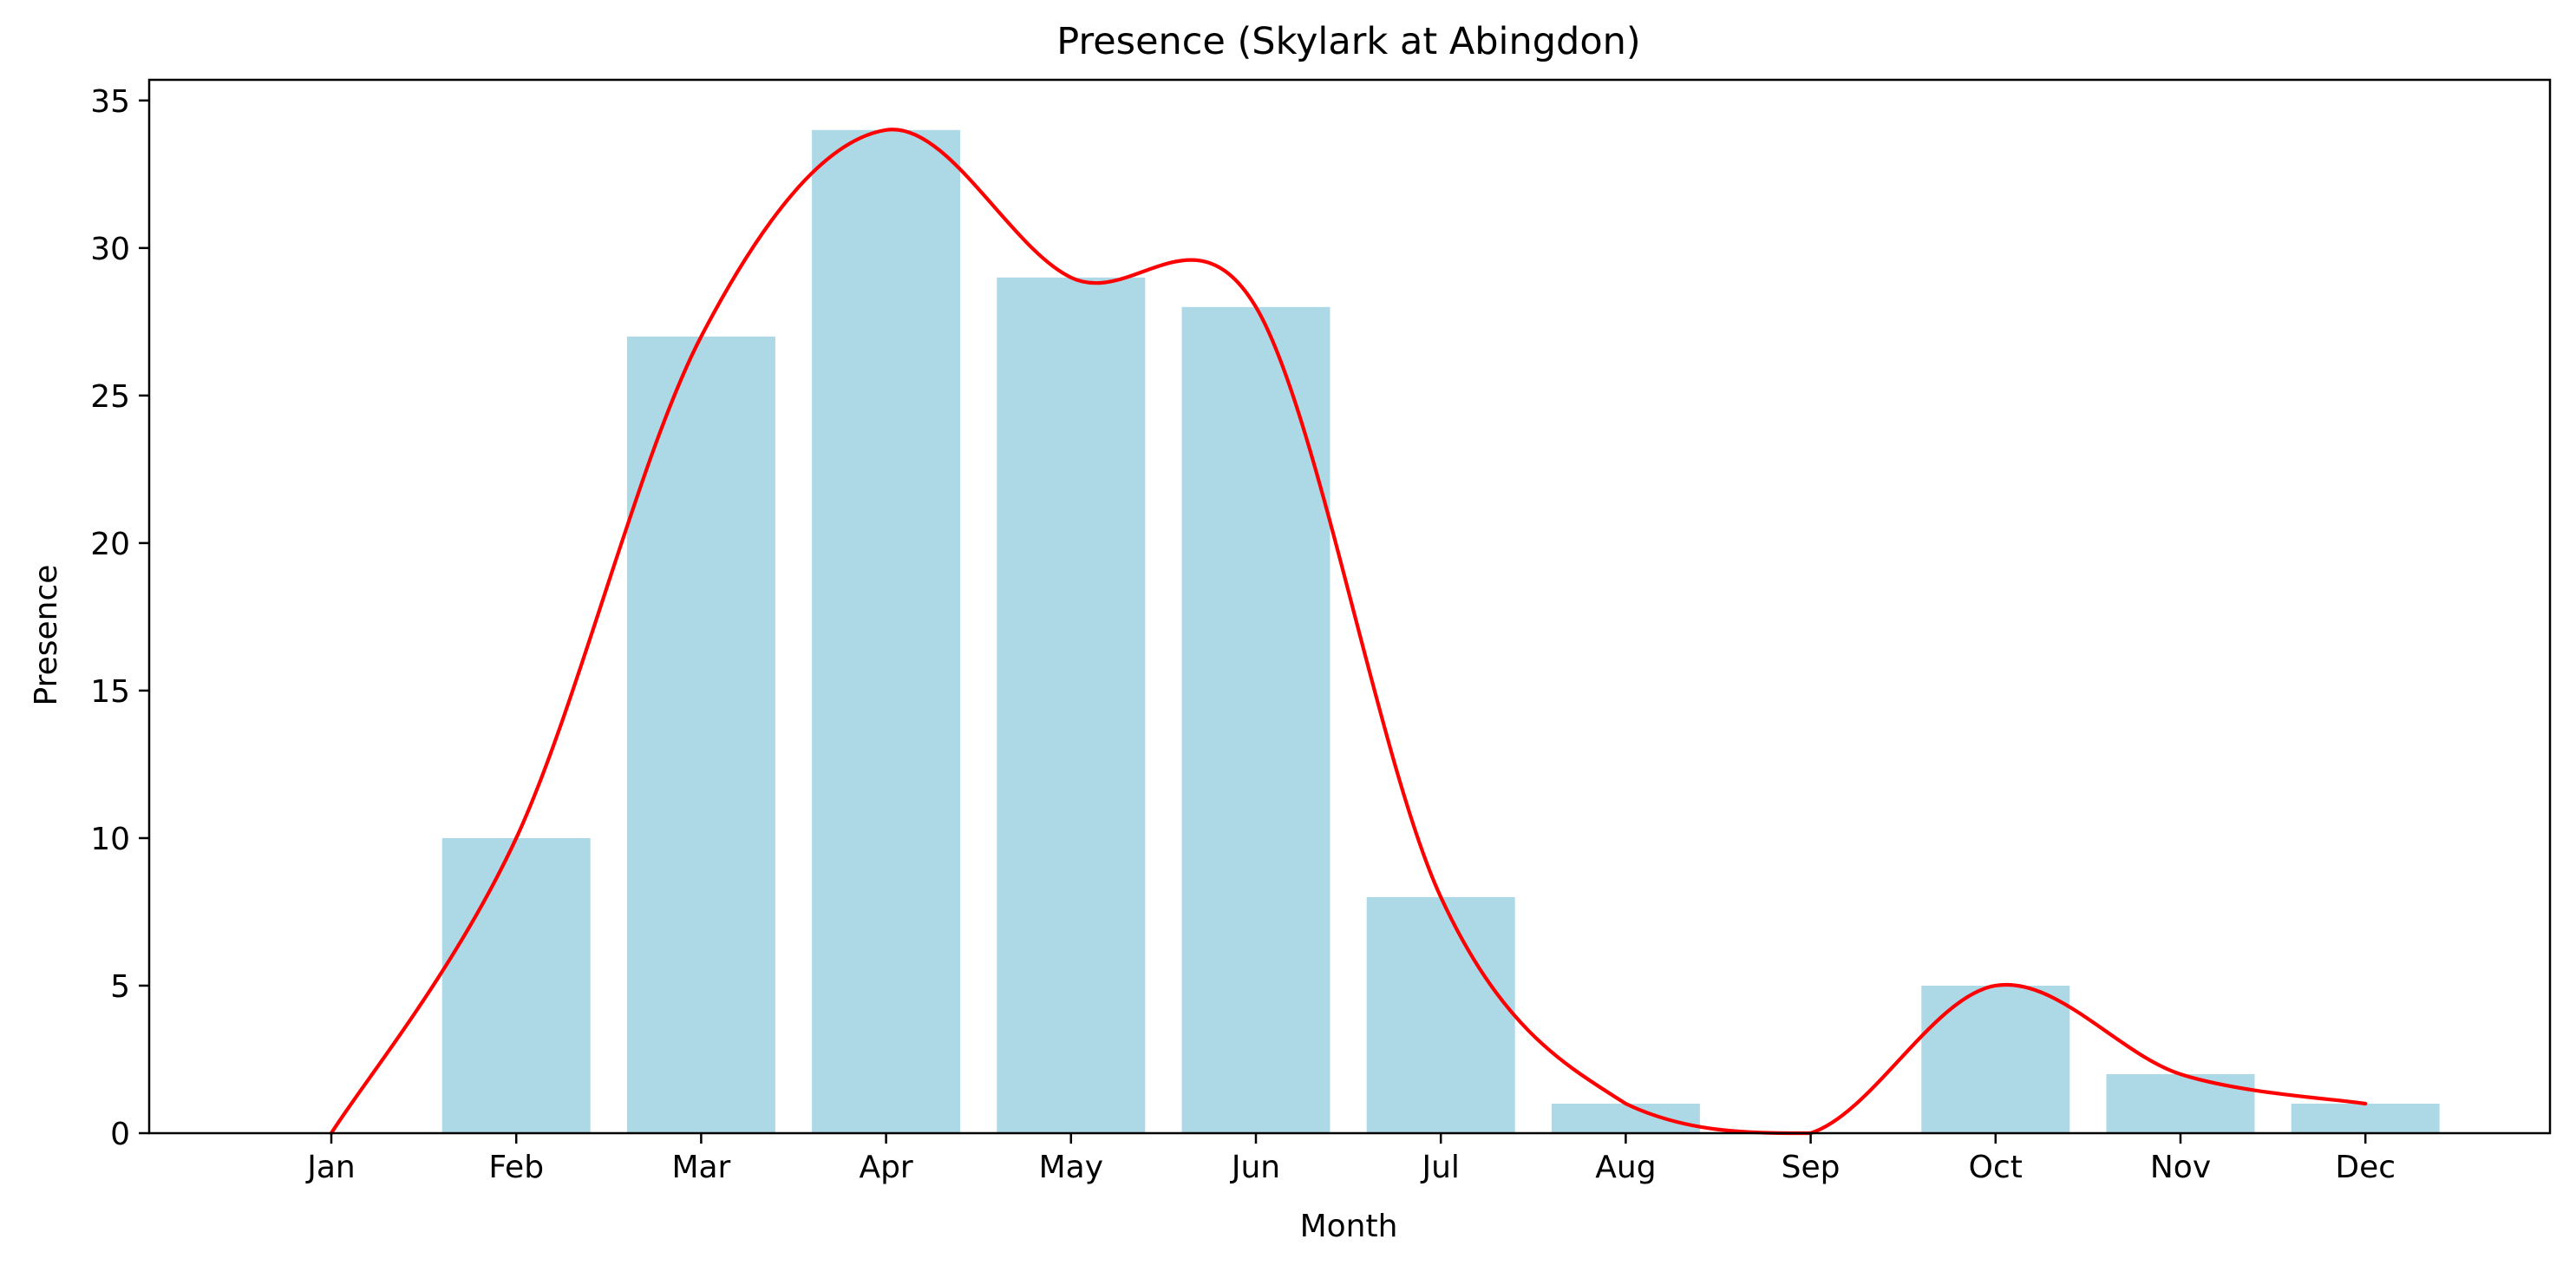  Describe the element at coordinates (885, 1167) in the screenshot. I see `x-tick-label: Apr` at that location.